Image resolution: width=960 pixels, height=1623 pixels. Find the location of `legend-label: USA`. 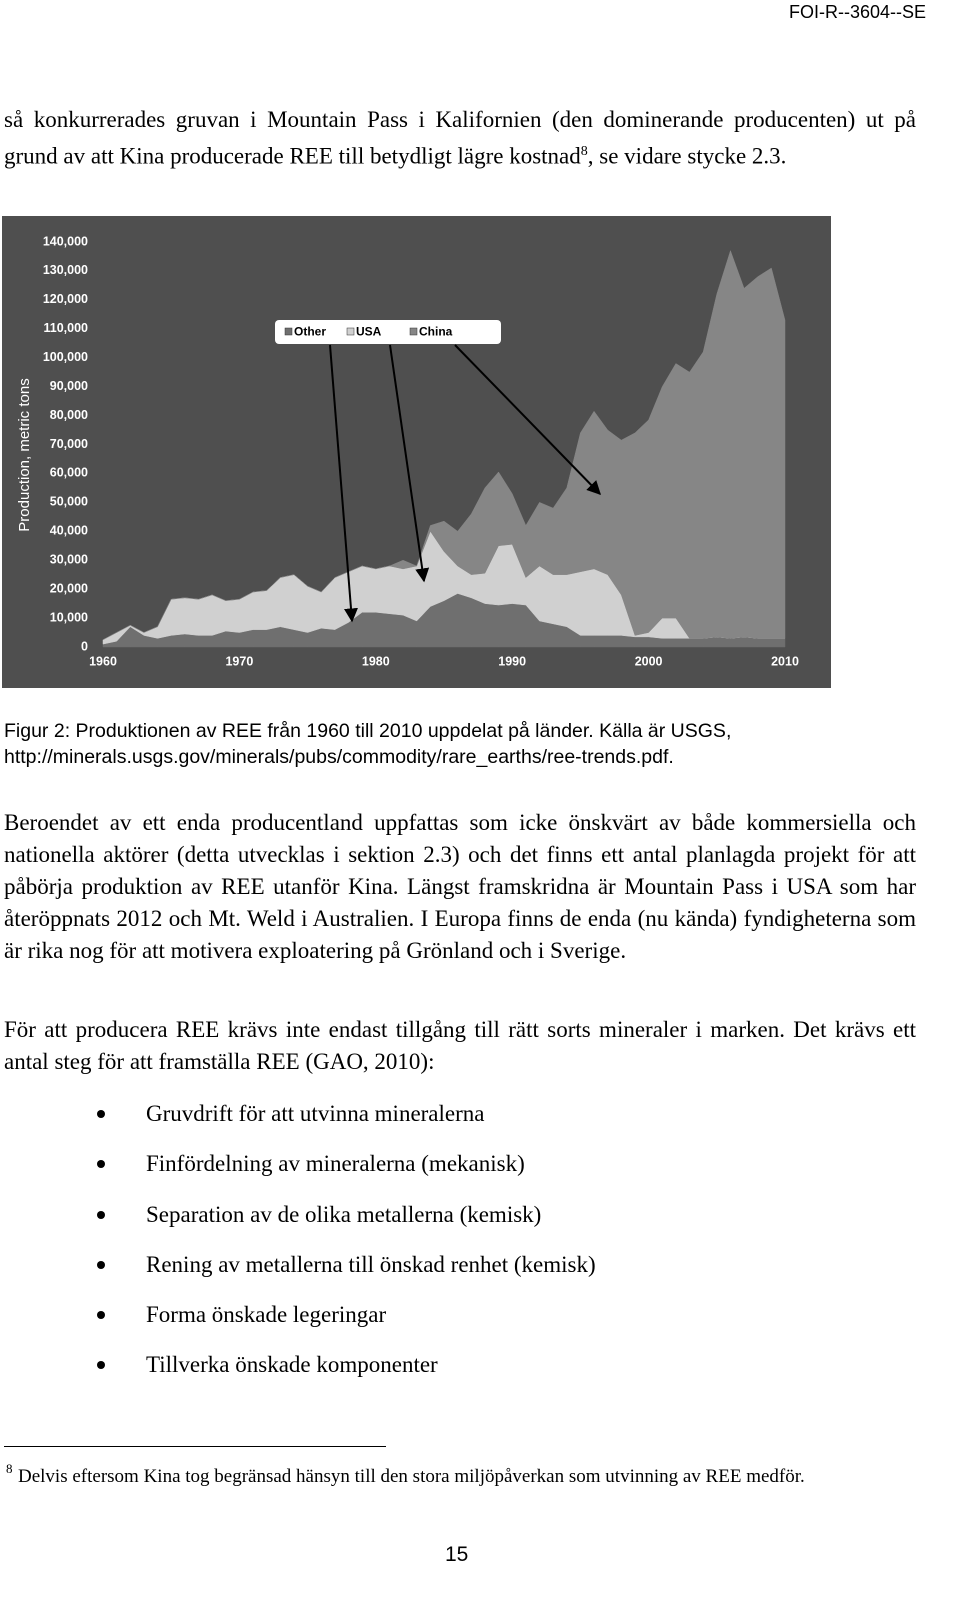

legend-label: USA is located at coordinates (369, 332).